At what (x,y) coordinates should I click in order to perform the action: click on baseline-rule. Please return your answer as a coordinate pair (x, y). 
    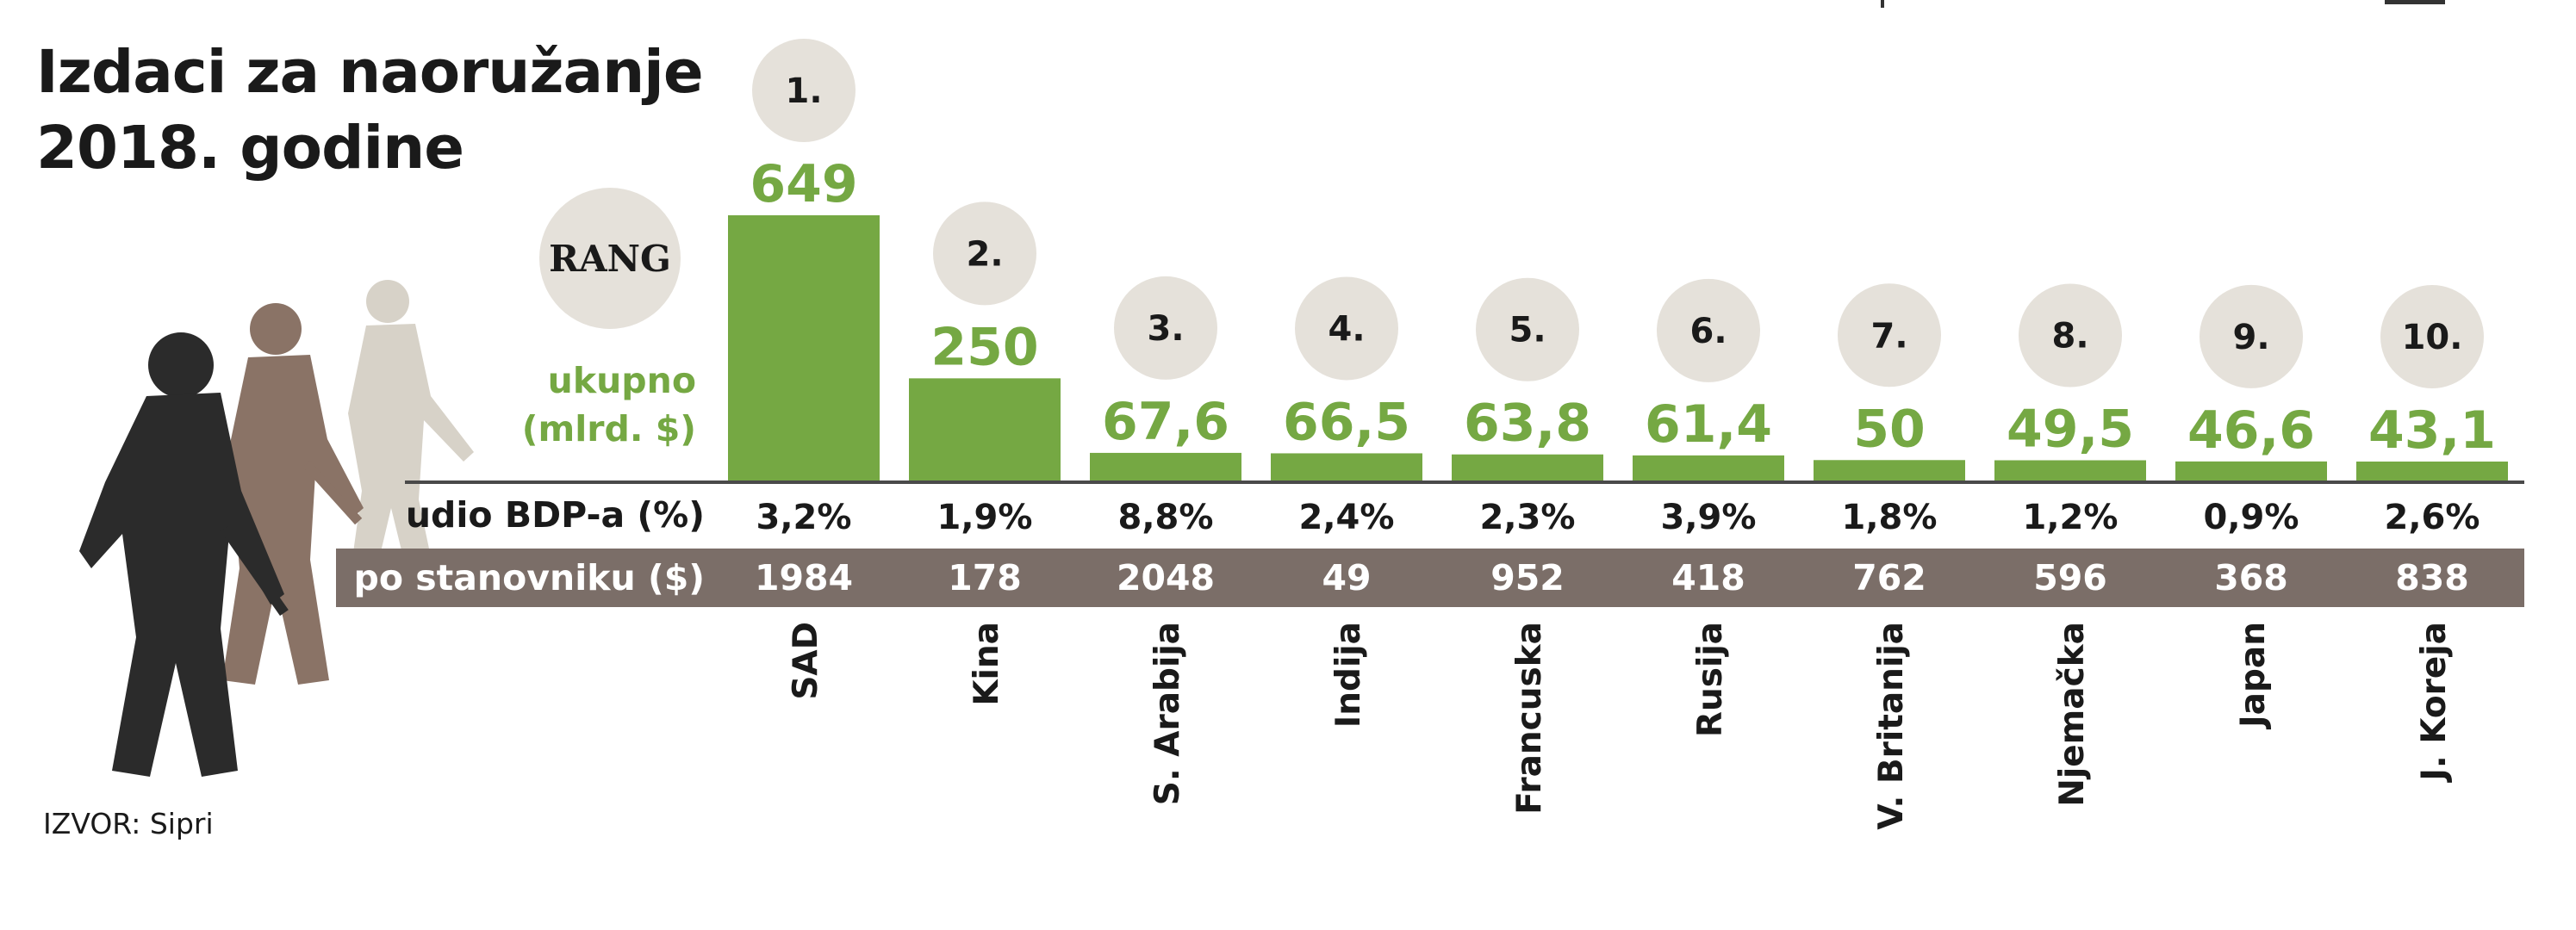
    Looking at the image, I should click on (1465, 482).